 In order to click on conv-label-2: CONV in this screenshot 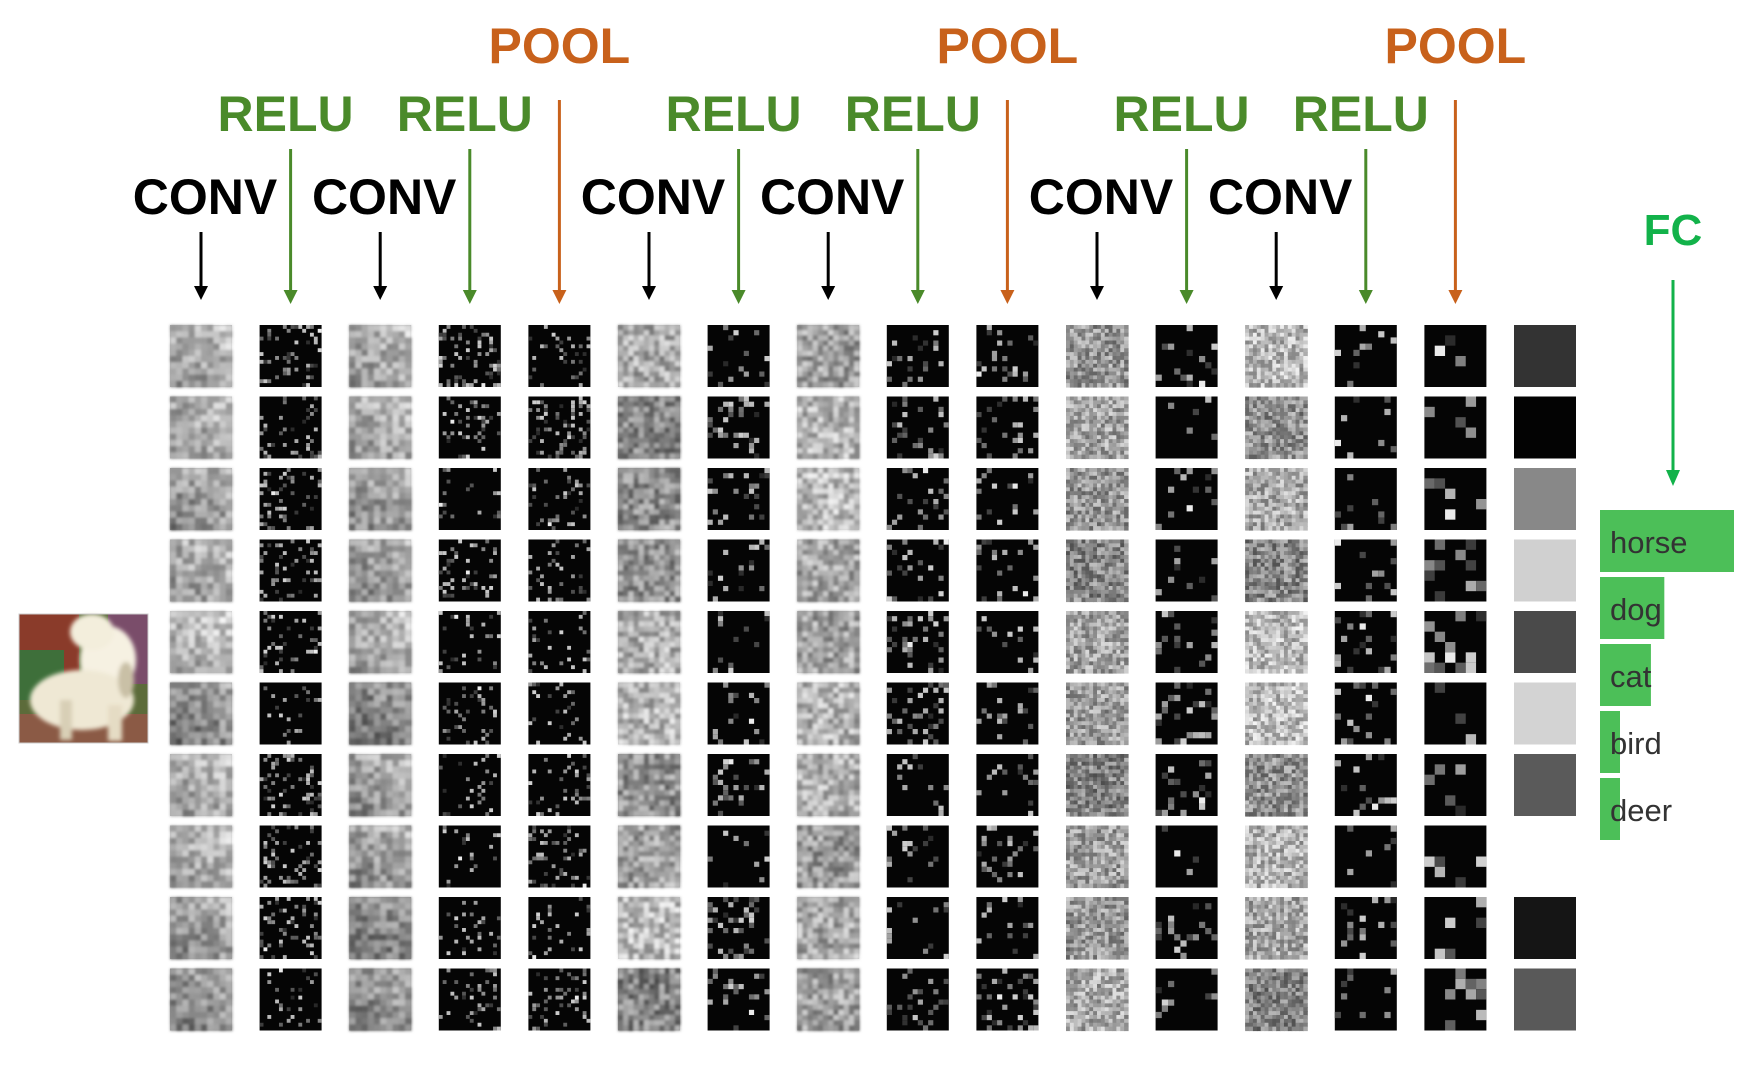, I will do `click(384, 197)`.